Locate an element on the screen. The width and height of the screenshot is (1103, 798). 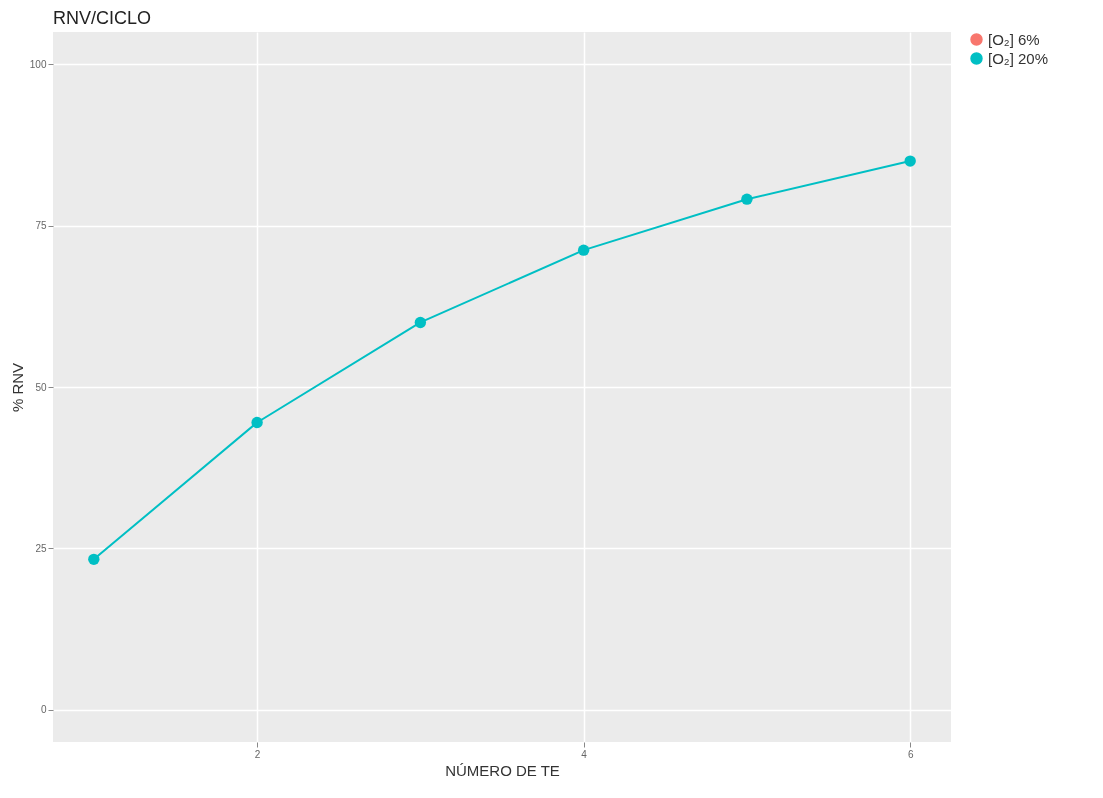
y-tick-label: 100 is located at coordinates (38, 64).